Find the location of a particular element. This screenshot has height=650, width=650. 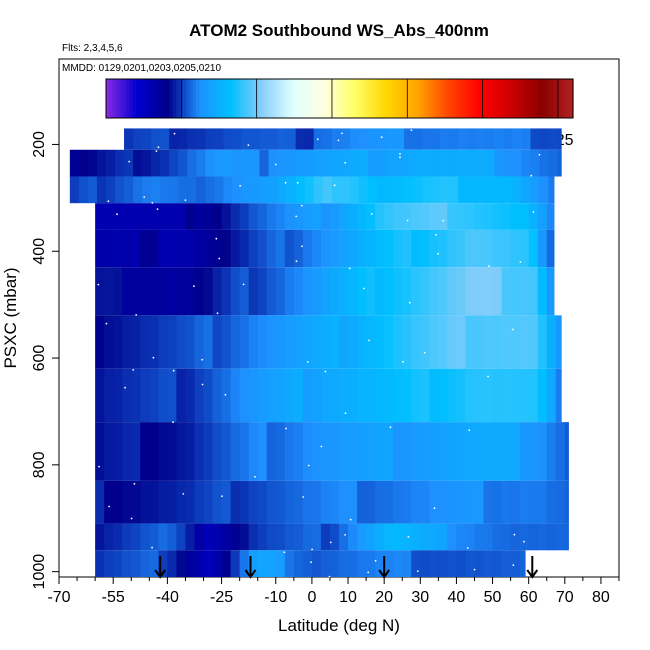

x-axis: -70 -55 -40 -25 -10 0 10 20 30 40 50 60 70 80 is located at coordinates (333, 591).